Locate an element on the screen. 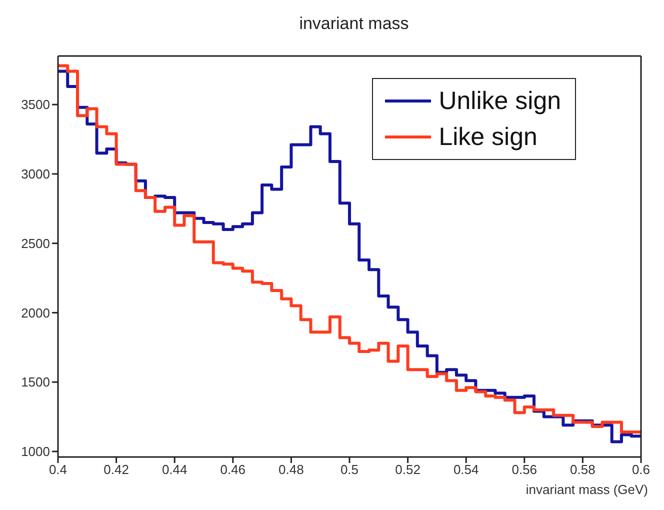 The height and width of the screenshot is (510, 664). x-tick-label: 0.54 is located at coordinates (466, 470).